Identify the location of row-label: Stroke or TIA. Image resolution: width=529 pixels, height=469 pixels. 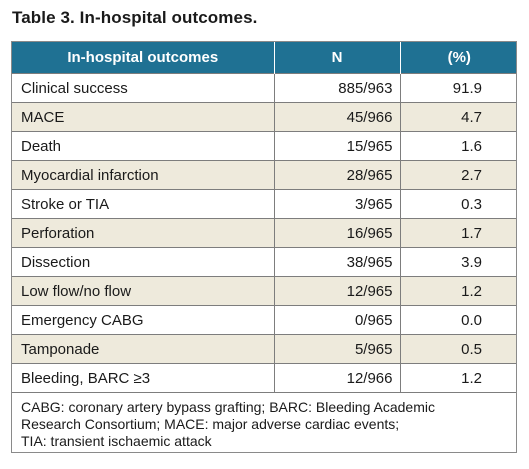
(143, 204).